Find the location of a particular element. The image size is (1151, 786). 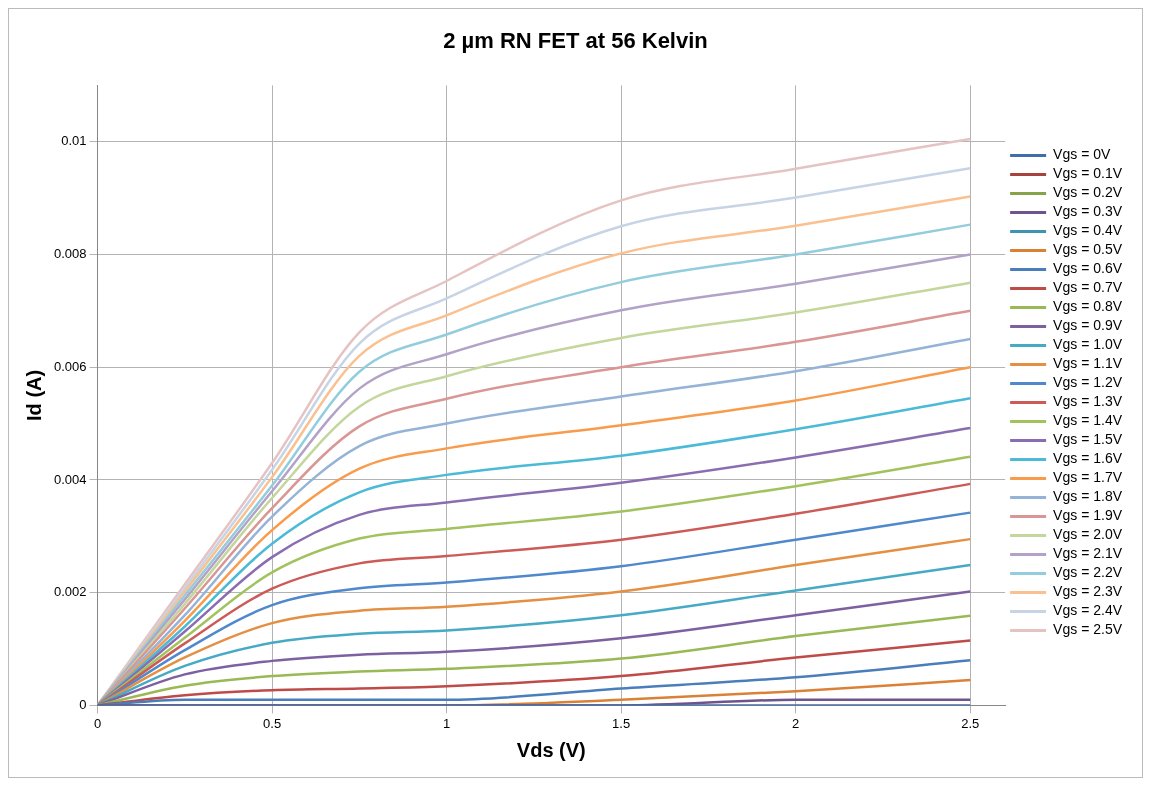

legend-label: Vgs = 2.5V is located at coordinates (1088, 629).